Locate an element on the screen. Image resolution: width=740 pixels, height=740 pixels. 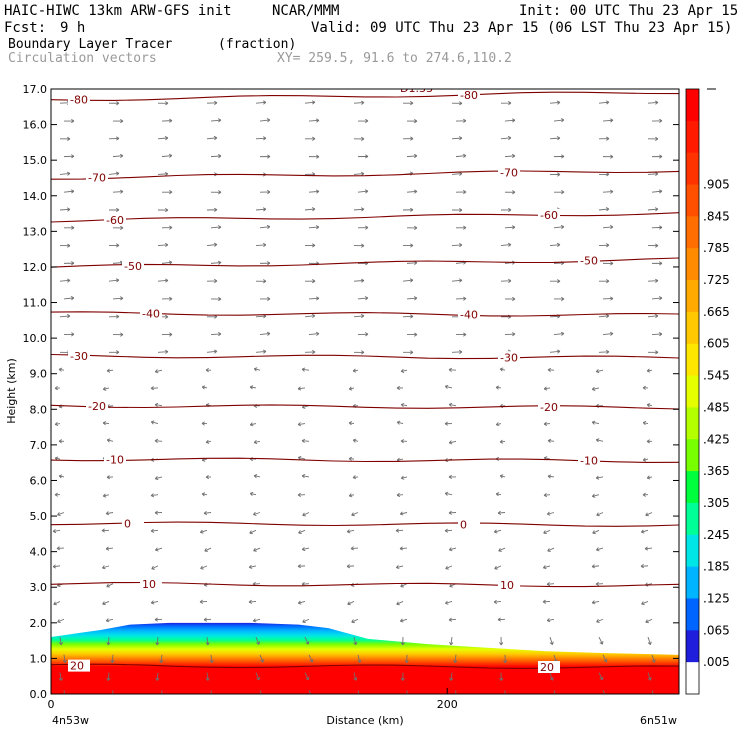
y-tick-label: 17.0 is located at coordinates (35, 89).